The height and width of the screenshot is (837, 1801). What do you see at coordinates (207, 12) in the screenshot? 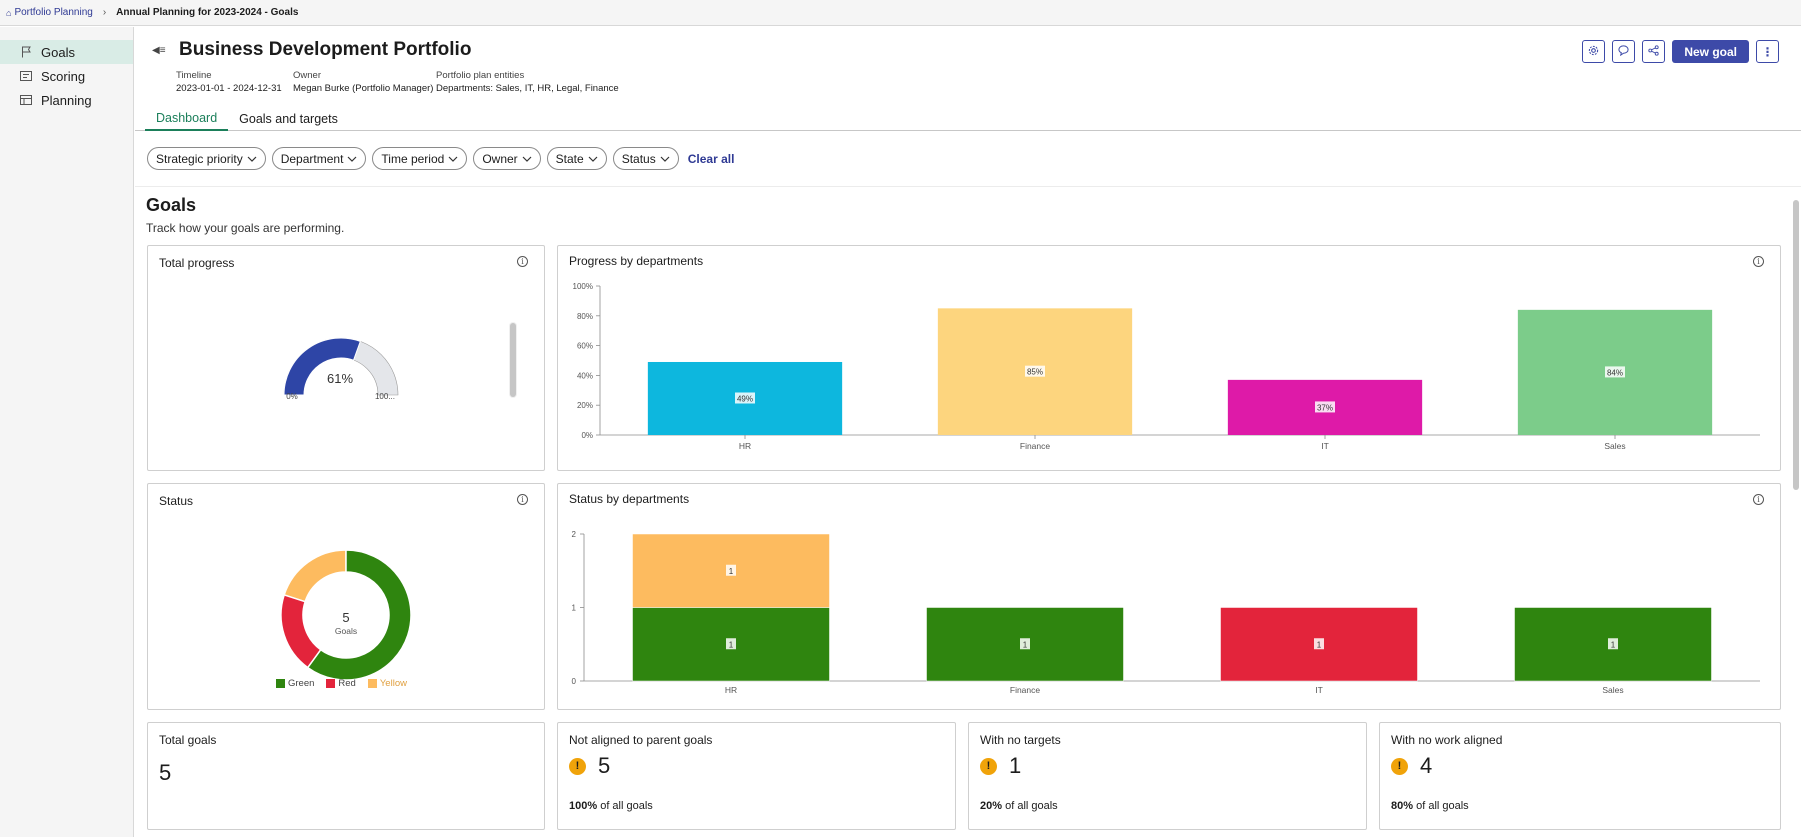
I see `breadcrumb-current: Annual Planning for 2023-2024 - Goals` at bounding box center [207, 12].